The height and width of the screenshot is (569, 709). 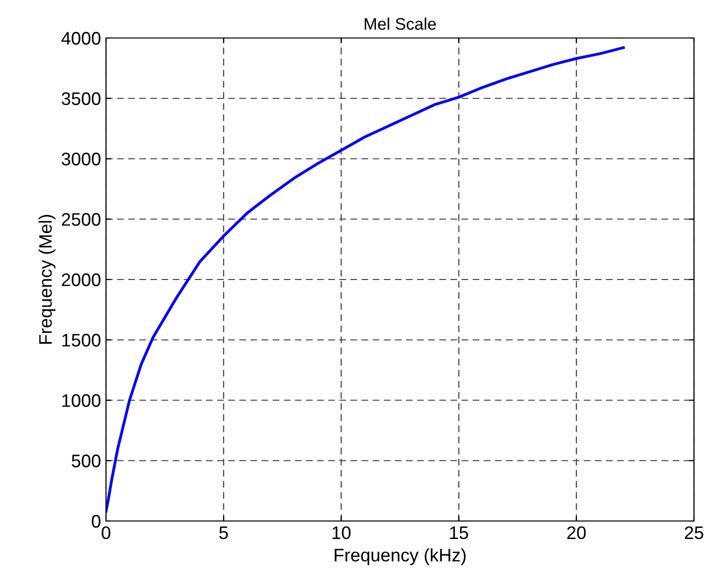 I want to click on y-tick-label: 1000, so click(x=81, y=400).